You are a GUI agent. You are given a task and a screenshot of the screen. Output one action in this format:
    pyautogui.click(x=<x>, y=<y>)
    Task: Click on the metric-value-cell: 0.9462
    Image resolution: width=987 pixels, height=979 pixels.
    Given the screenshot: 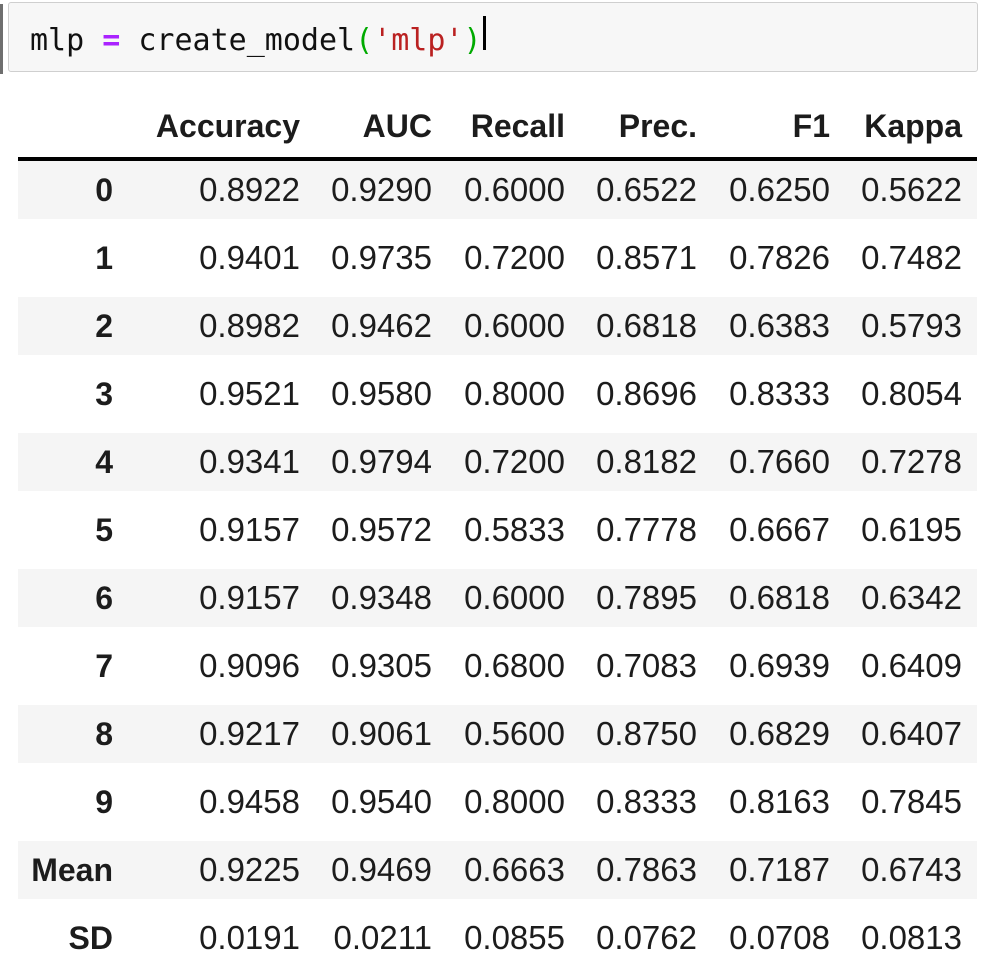 What is the action you would take?
    pyautogui.click(x=381, y=328)
    